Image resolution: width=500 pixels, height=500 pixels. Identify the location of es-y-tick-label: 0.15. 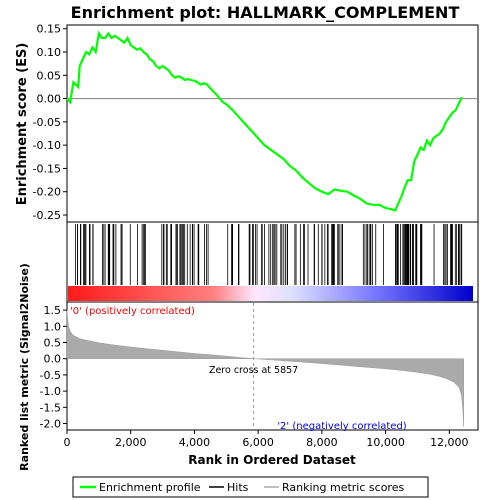
(49, 29).